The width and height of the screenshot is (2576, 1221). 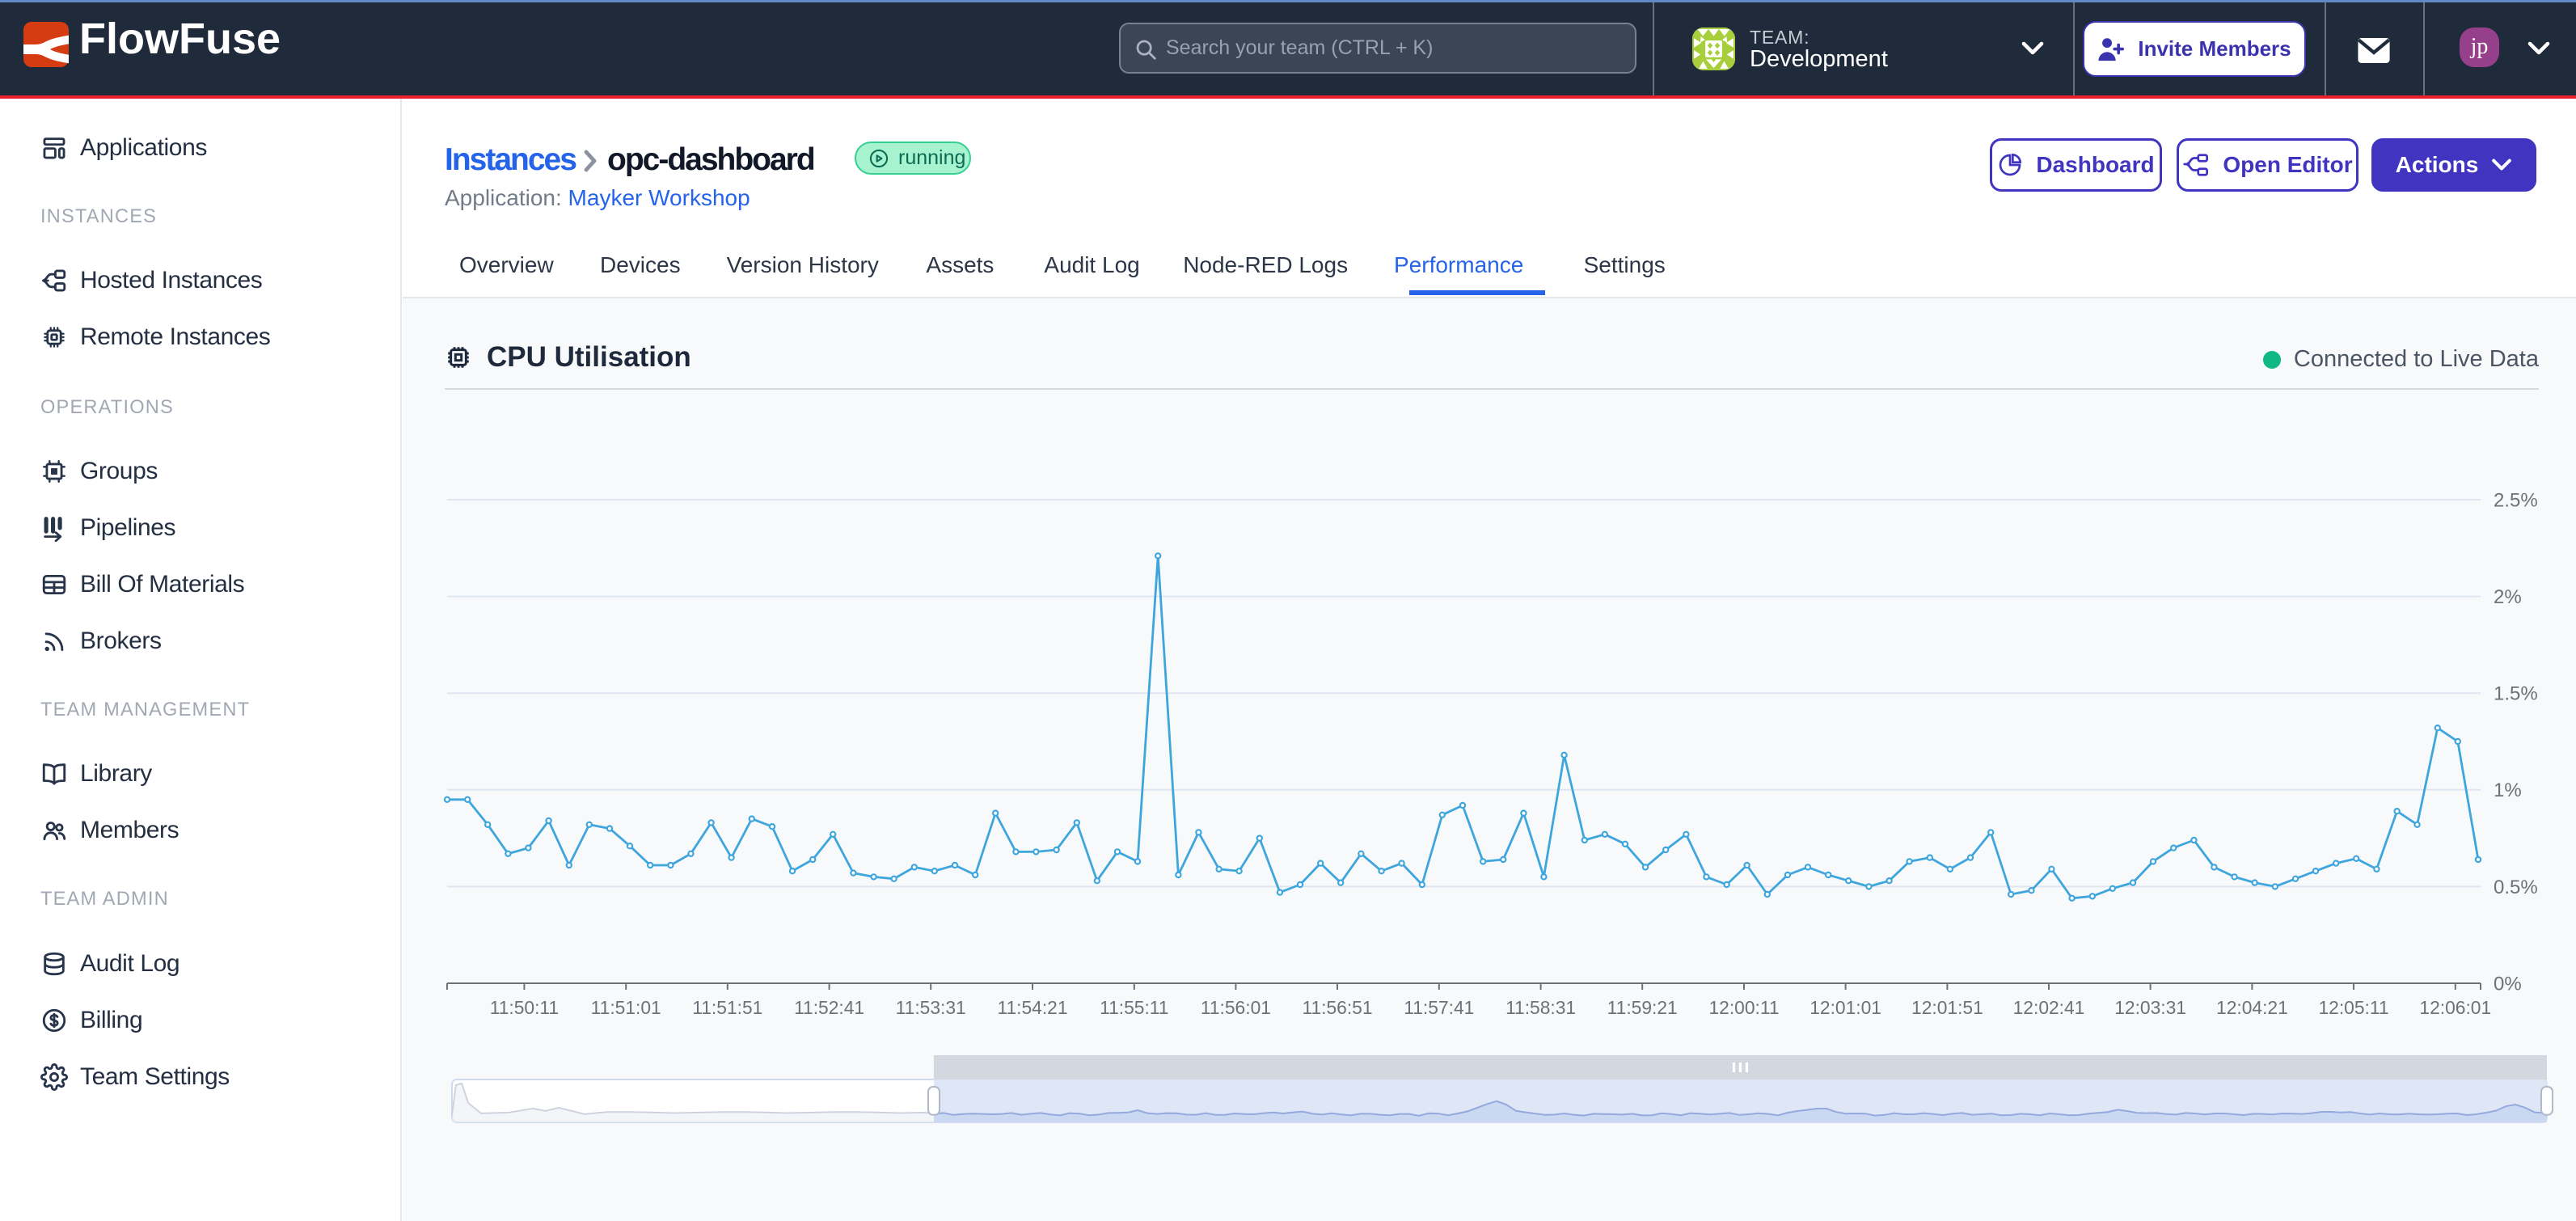 What do you see at coordinates (1845, 1007) in the screenshot?
I see `svg-text: 12:01:01` at bounding box center [1845, 1007].